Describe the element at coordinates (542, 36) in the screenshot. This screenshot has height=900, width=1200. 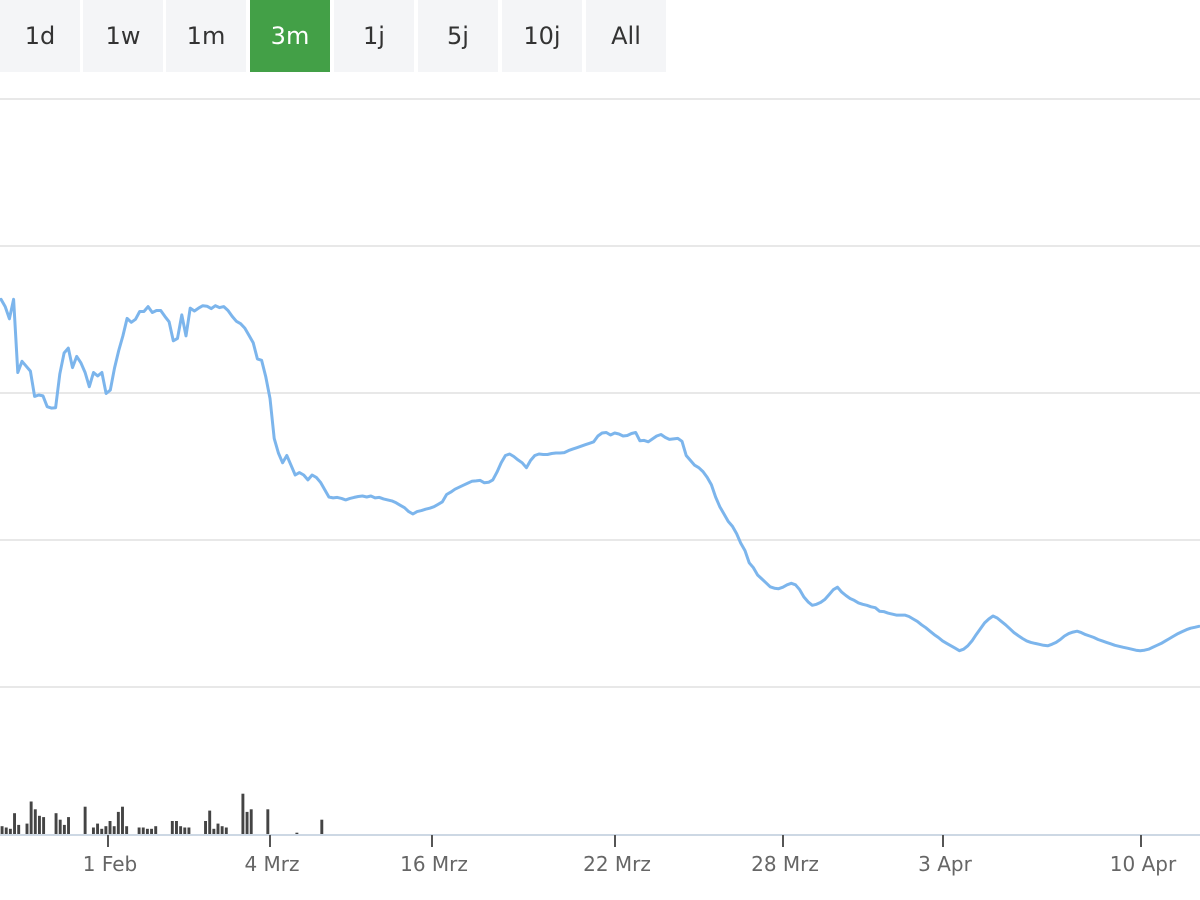
I see `range-button-10j: 10j` at that location.